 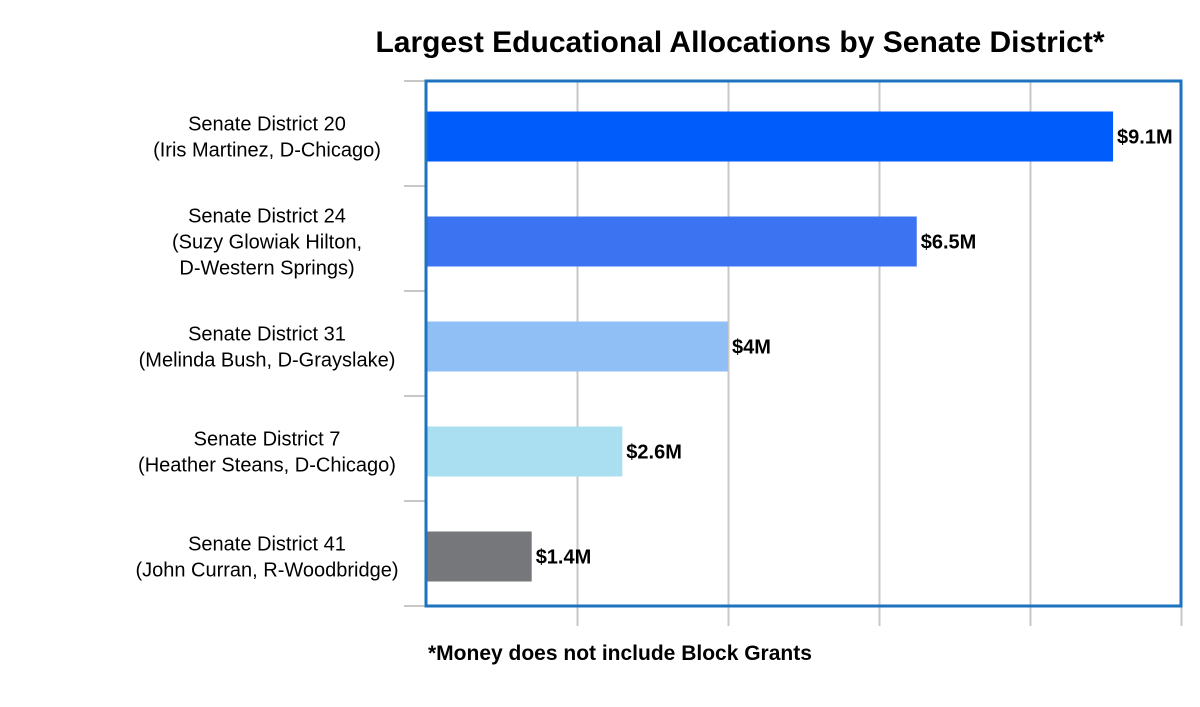 What do you see at coordinates (654, 453) in the screenshot?
I see `value-label: $2.6M` at bounding box center [654, 453].